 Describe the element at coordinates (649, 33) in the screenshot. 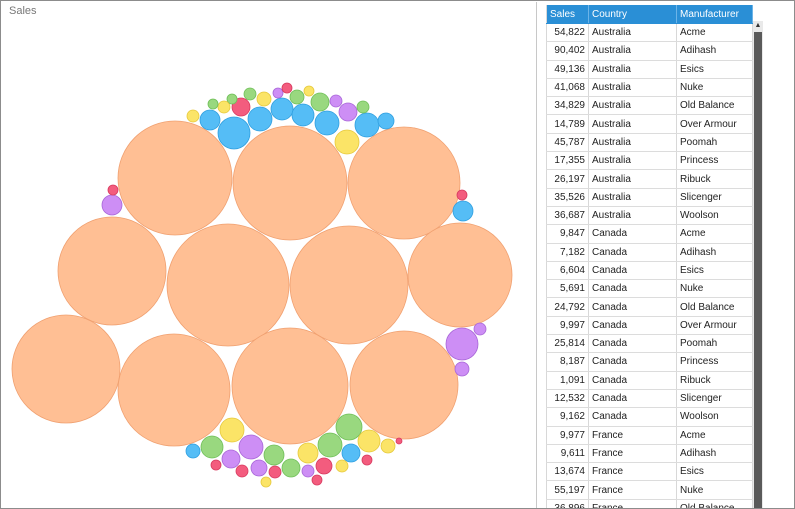

I see `table-row: 54,822 Australia Acme` at that location.